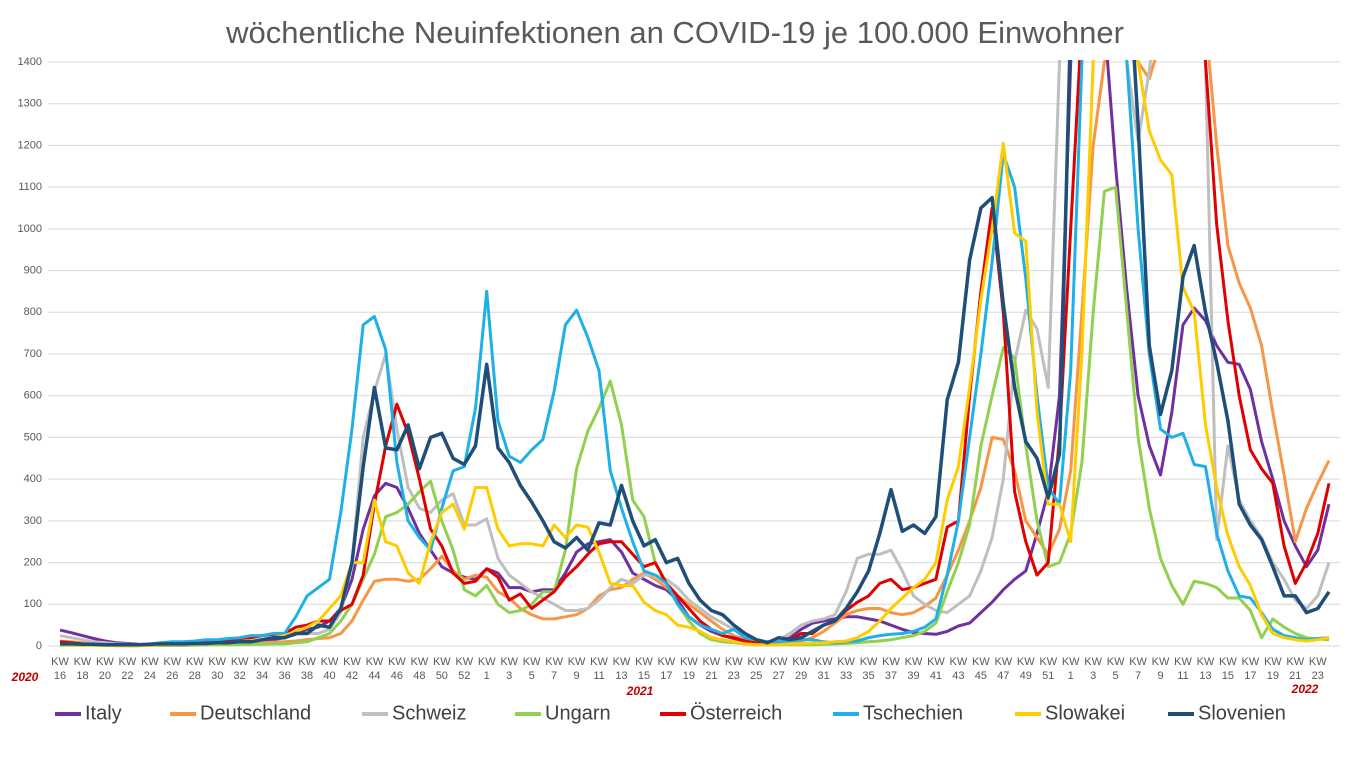 This screenshot has width=1351, height=767. Describe the element at coordinates (1085, 713) in the screenshot. I see `legend-label: Slowakei` at that location.